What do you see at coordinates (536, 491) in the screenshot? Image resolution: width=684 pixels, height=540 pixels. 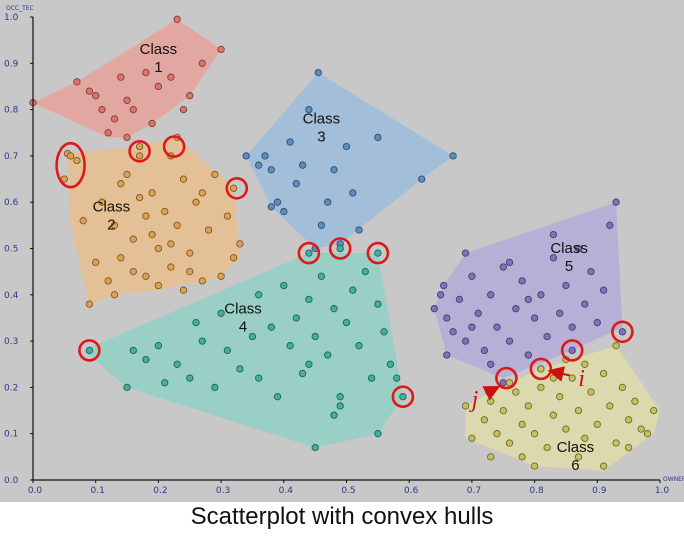 I see `x-tick-label: 0.8` at bounding box center [536, 491].